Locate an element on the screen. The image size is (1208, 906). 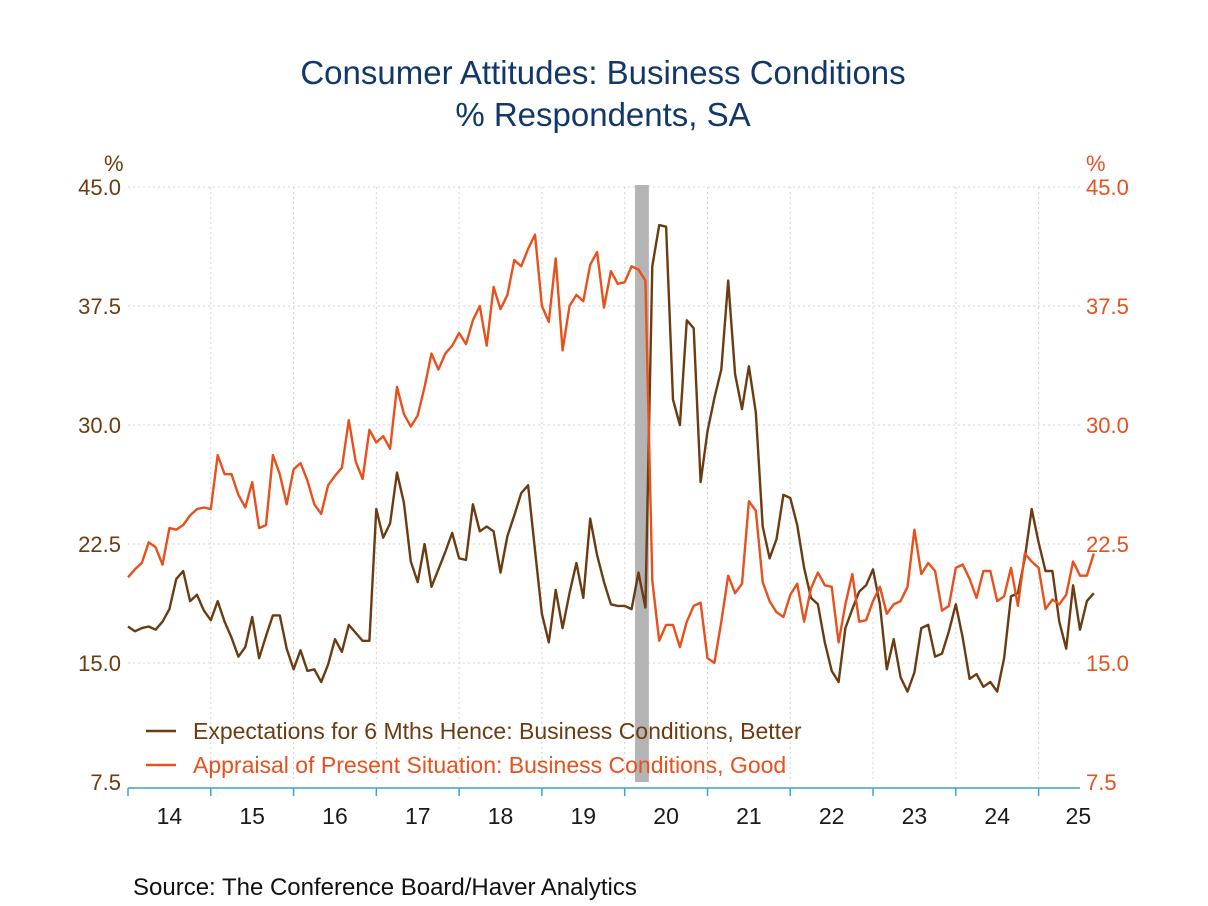
x-tick-label: 22 is located at coordinates (832, 816).